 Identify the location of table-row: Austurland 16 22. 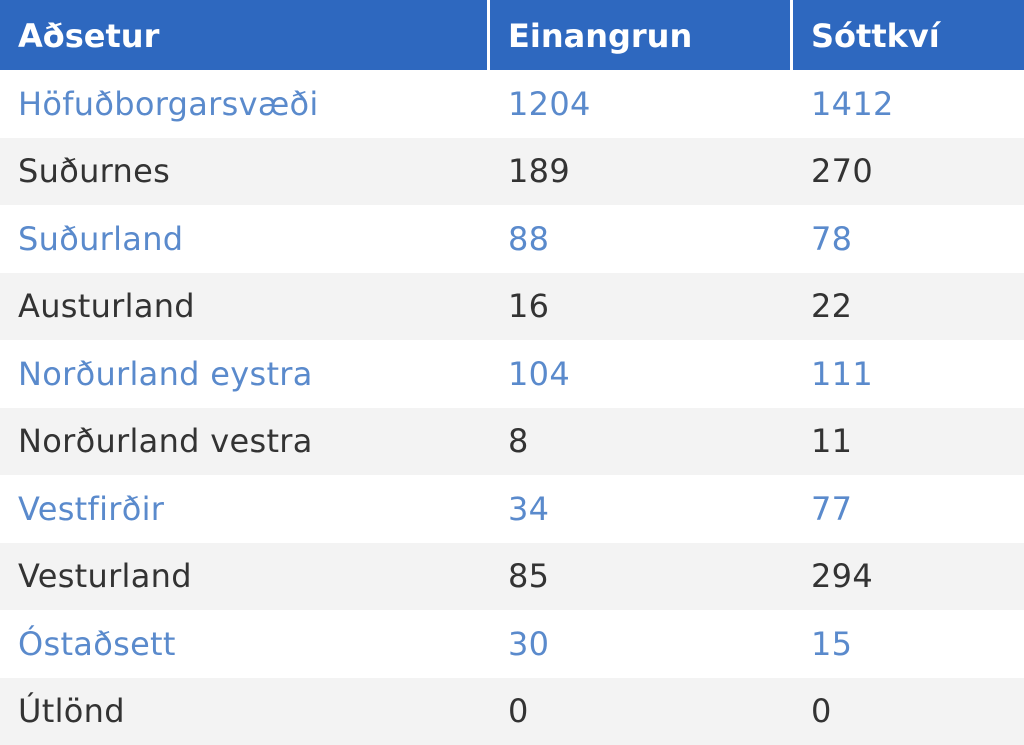
(512, 306).